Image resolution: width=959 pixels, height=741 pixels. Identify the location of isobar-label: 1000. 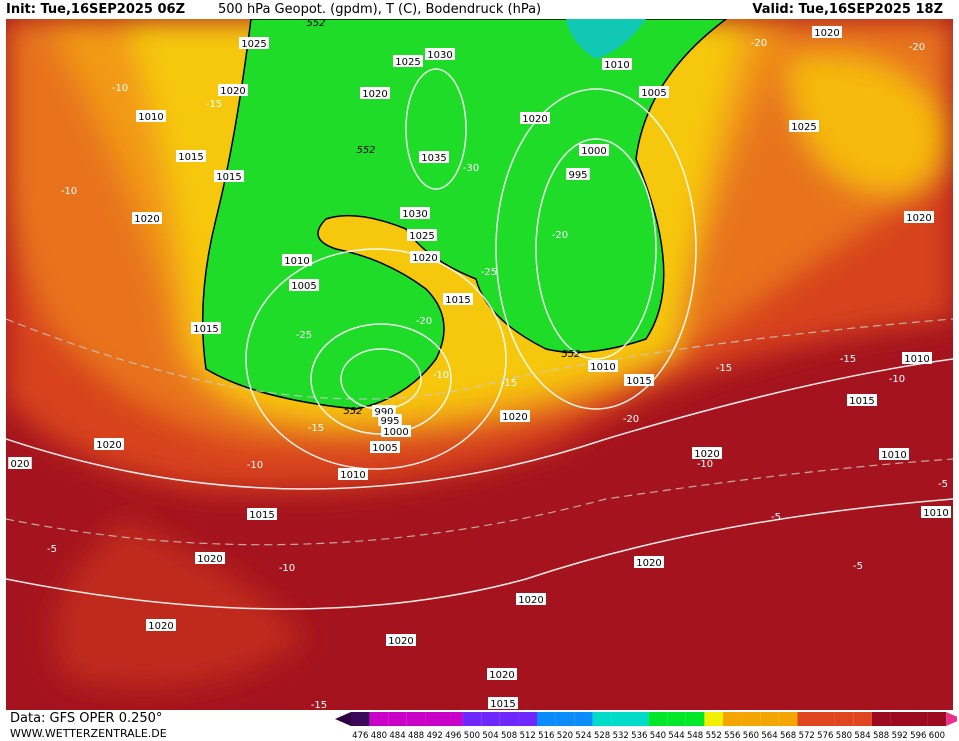
(593, 151).